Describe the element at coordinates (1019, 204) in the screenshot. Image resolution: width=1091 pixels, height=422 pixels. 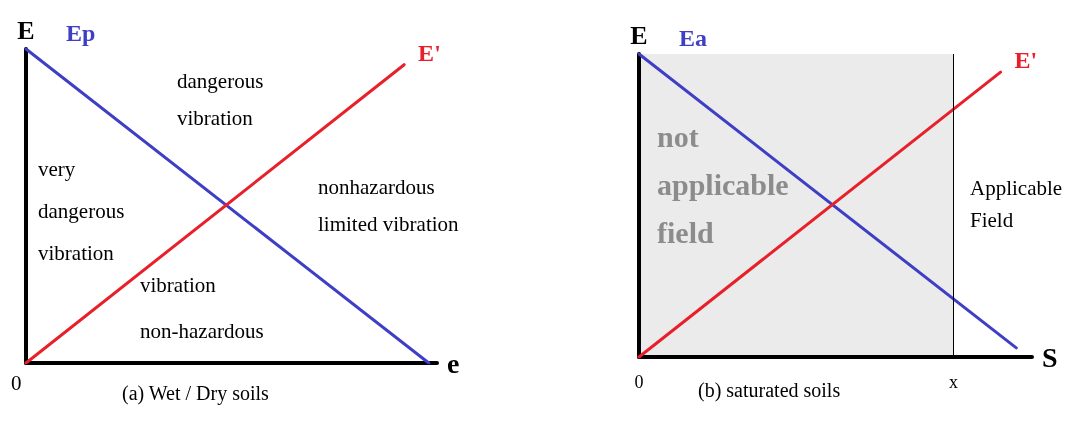
I see `annotation: Applicable Field` at that location.